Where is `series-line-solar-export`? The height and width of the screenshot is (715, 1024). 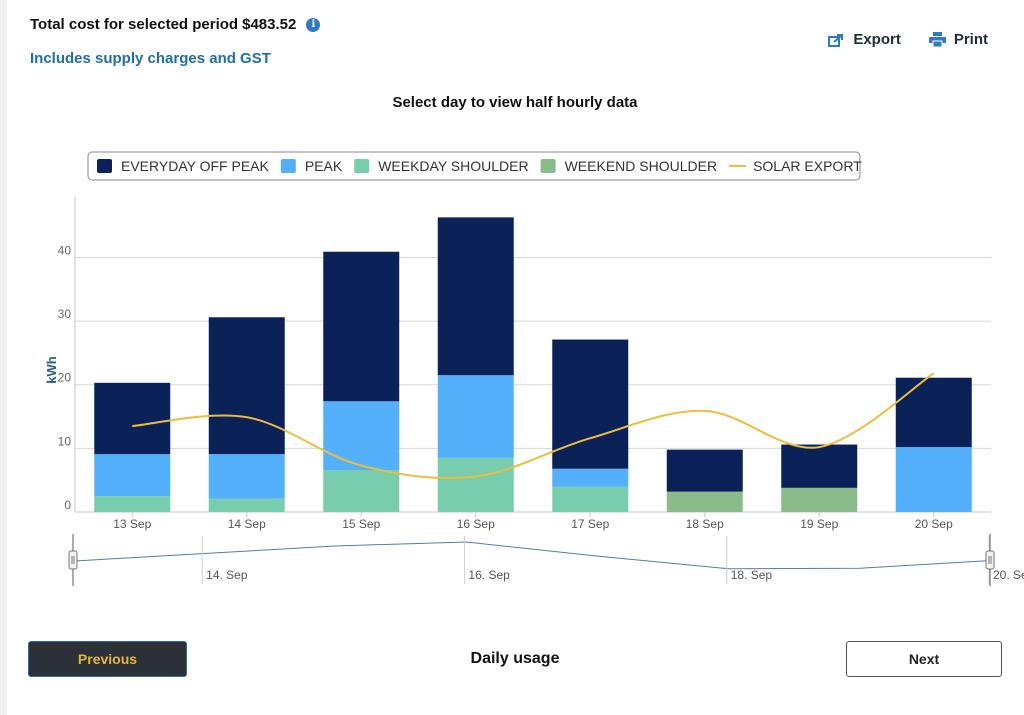
series-line-solar-export is located at coordinates (533, 425).